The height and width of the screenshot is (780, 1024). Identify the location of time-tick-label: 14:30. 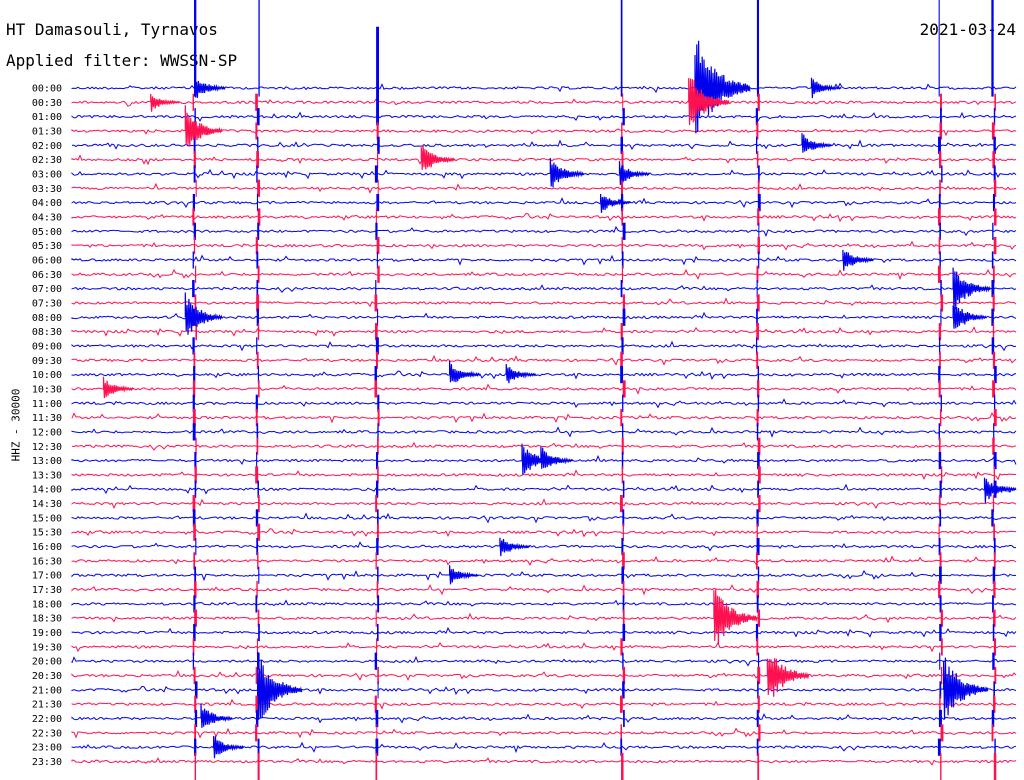
(47, 504).